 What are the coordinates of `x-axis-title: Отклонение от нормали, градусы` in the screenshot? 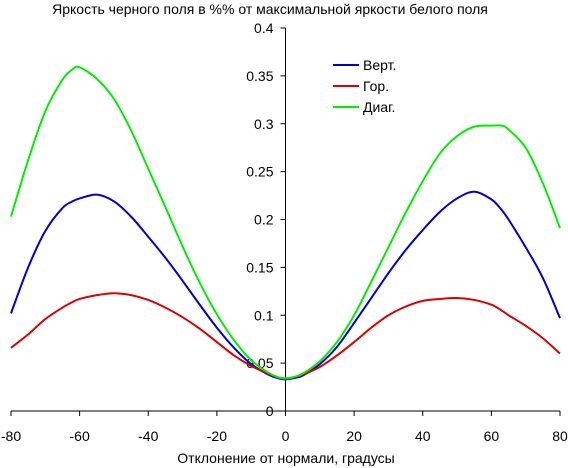 It's located at (285, 458).